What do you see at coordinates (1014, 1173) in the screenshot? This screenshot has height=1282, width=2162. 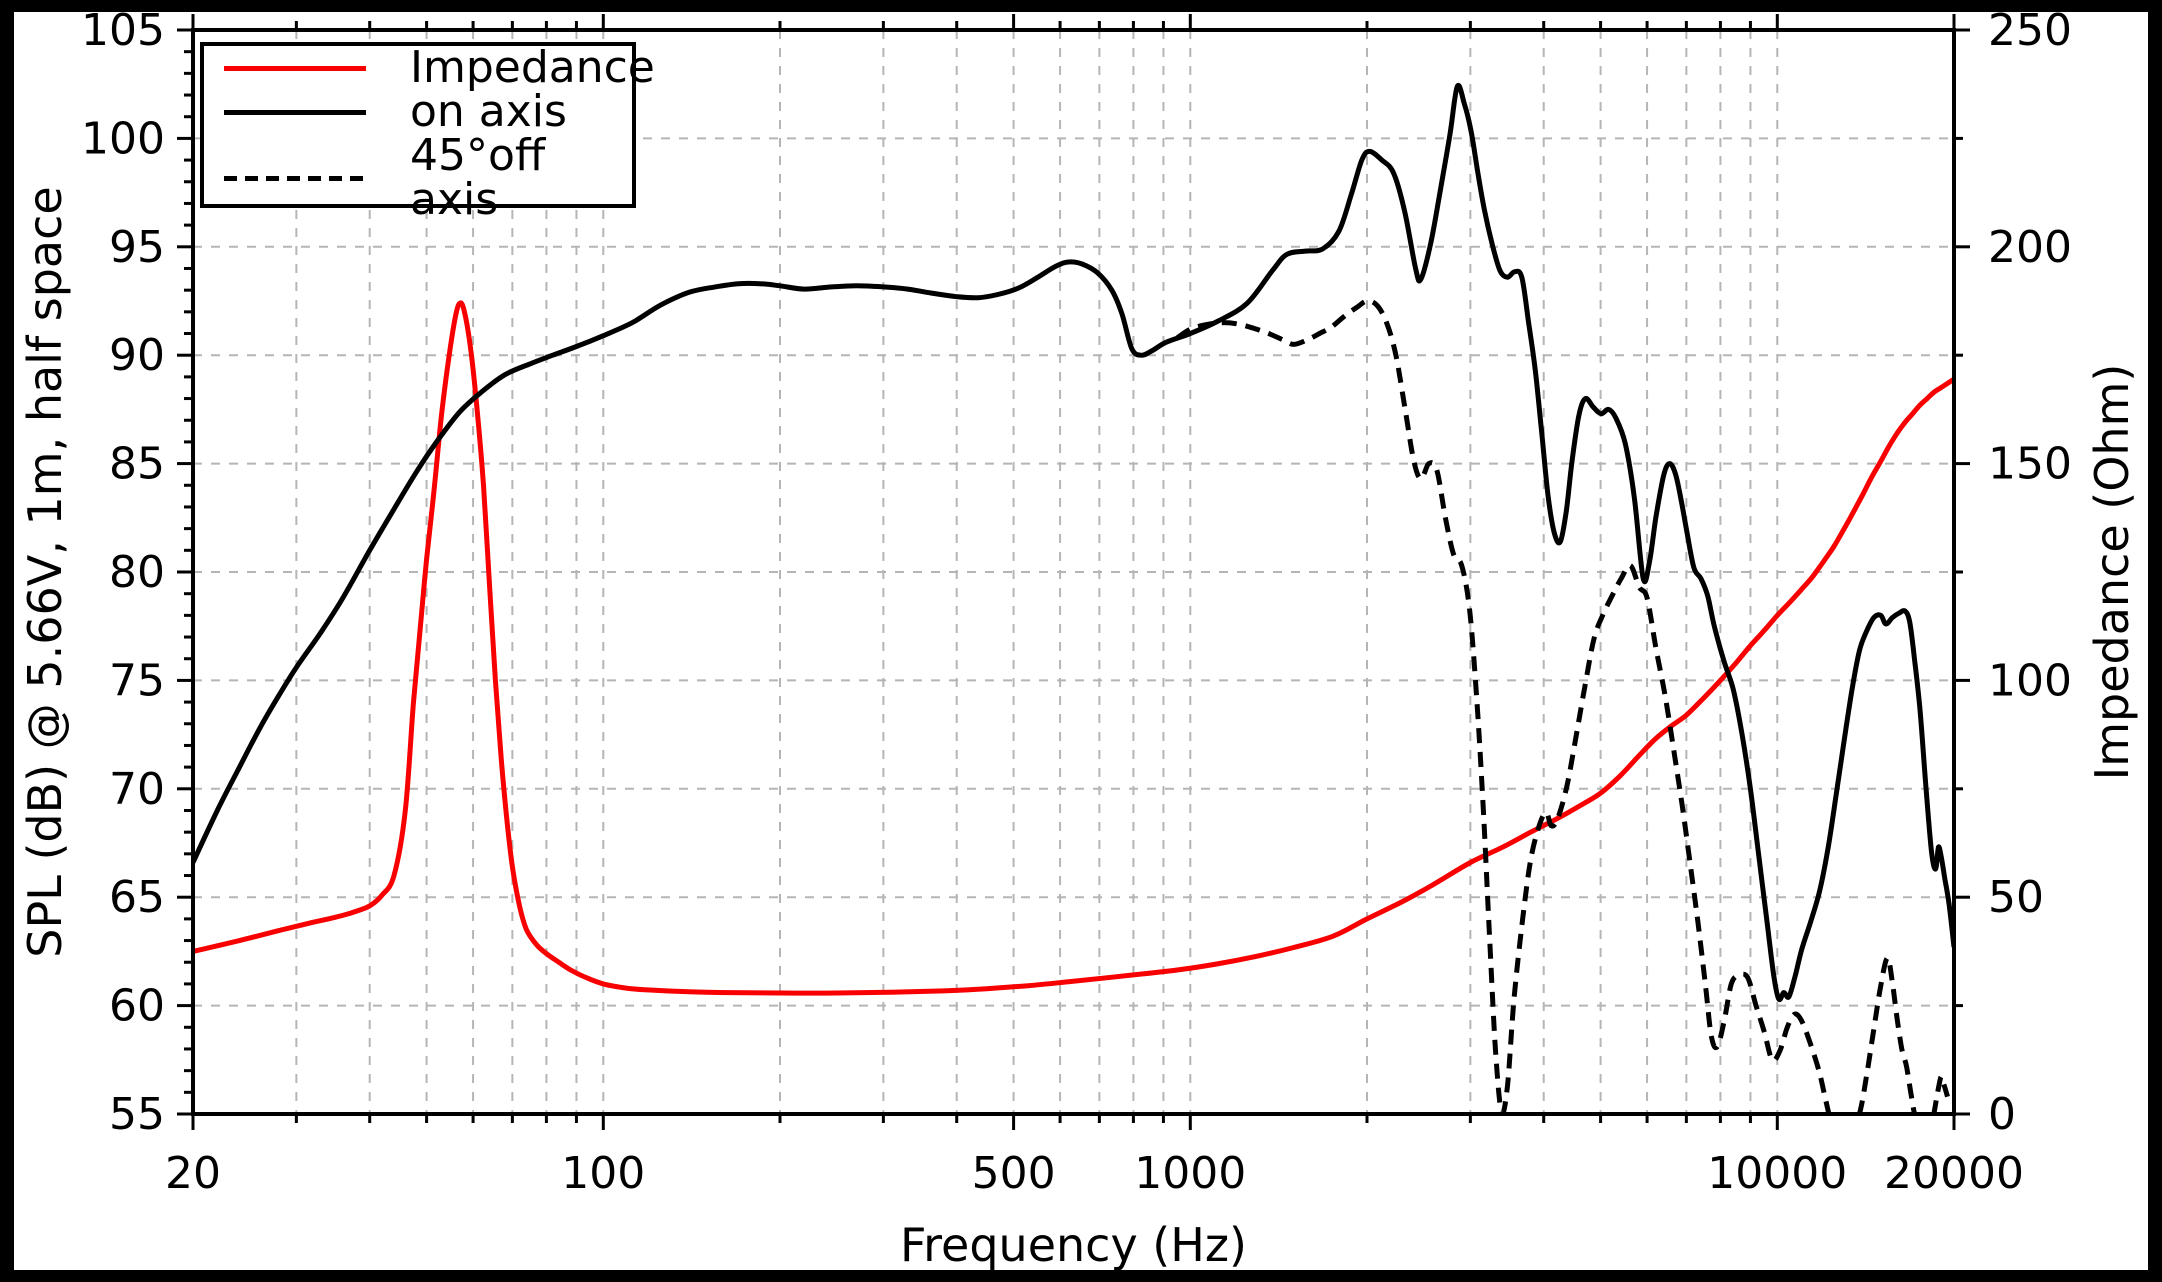 I see `x-tick-label: 500` at bounding box center [1014, 1173].